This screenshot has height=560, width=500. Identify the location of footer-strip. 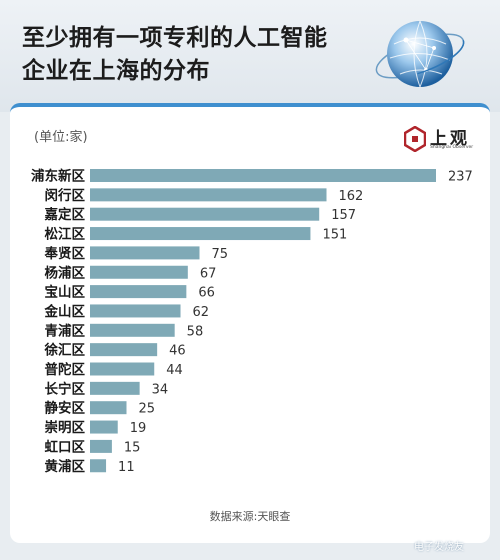
(250, 551).